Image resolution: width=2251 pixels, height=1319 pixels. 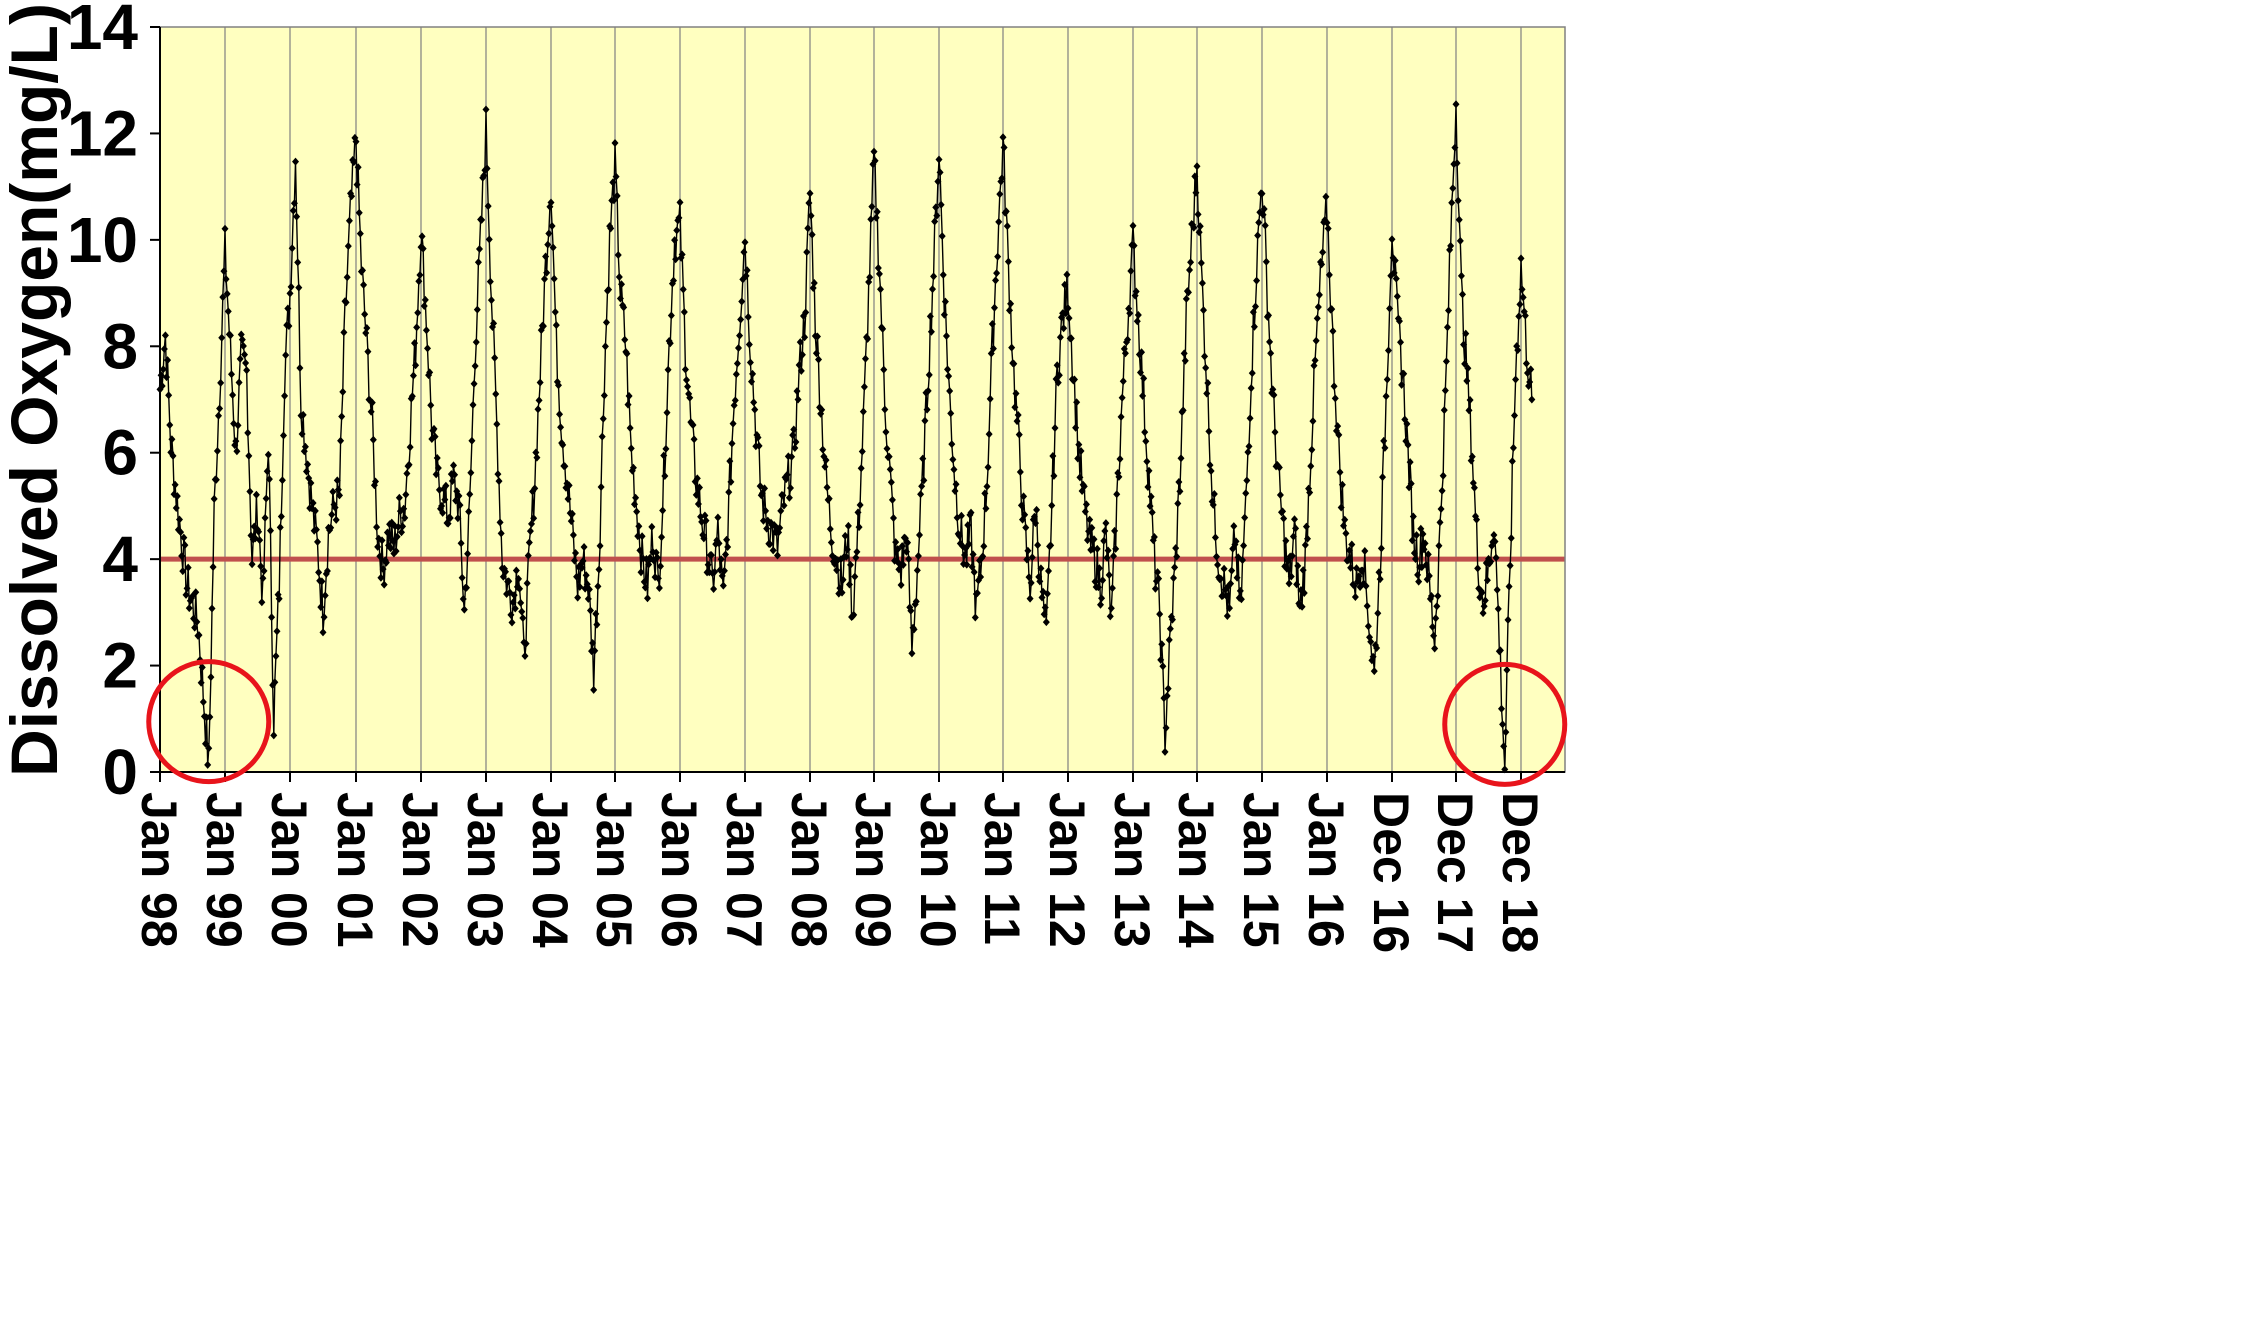 I want to click on x-tick-label: Jan 98, so click(x=159, y=870).